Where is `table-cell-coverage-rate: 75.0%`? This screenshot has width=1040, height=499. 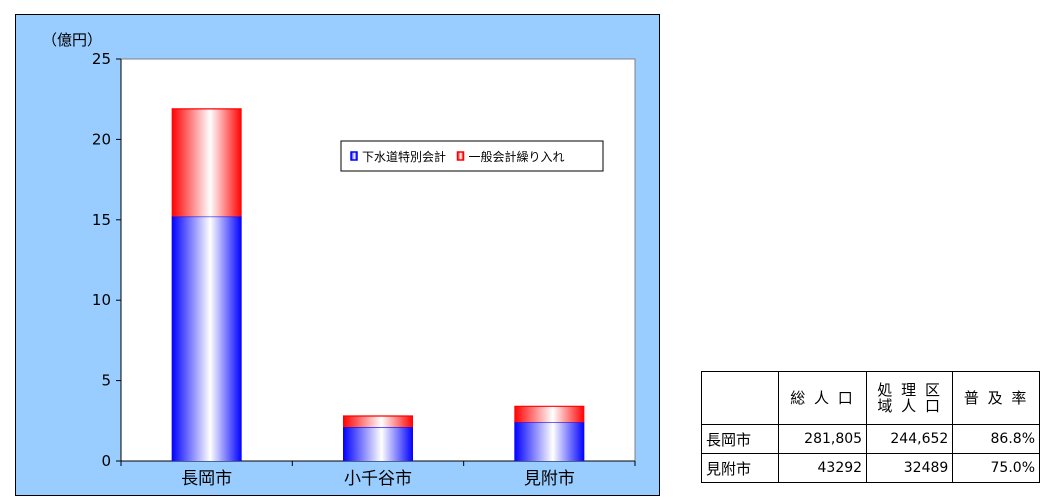 table-cell-coverage-rate: 75.0% is located at coordinates (996, 468).